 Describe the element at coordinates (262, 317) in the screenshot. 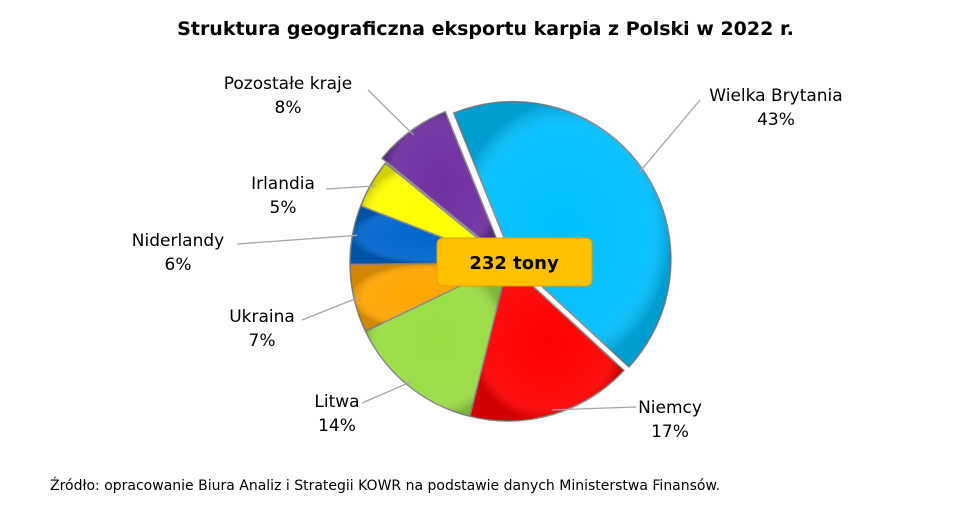

I see `slice-name-label: Ukraina` at that location.